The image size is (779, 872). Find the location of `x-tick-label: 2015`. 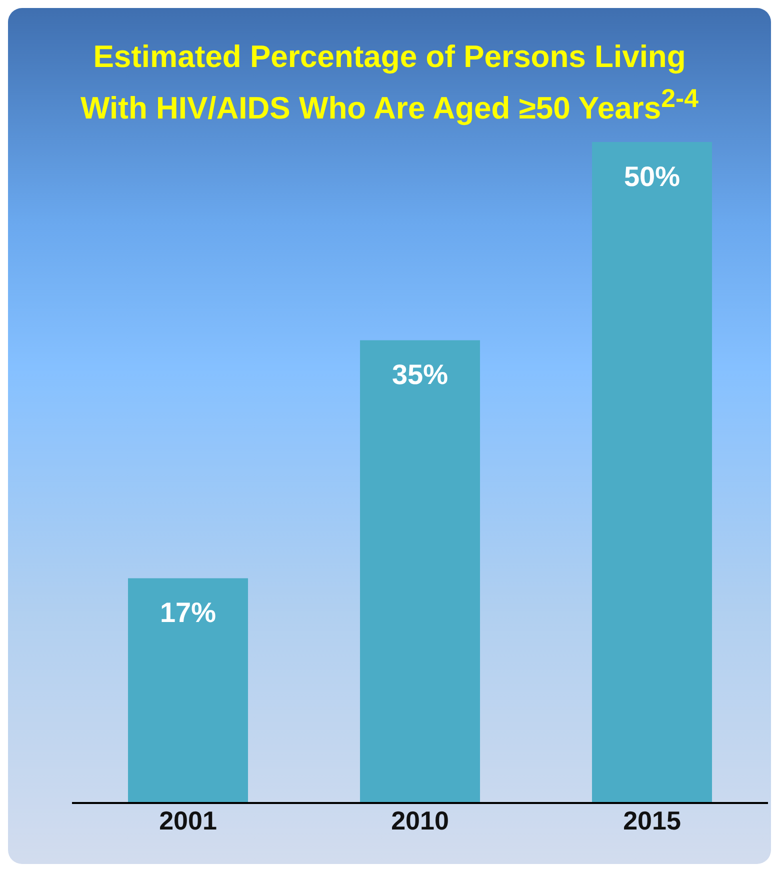

x-tick-label: 2015 is located at coordinates (652, 820).